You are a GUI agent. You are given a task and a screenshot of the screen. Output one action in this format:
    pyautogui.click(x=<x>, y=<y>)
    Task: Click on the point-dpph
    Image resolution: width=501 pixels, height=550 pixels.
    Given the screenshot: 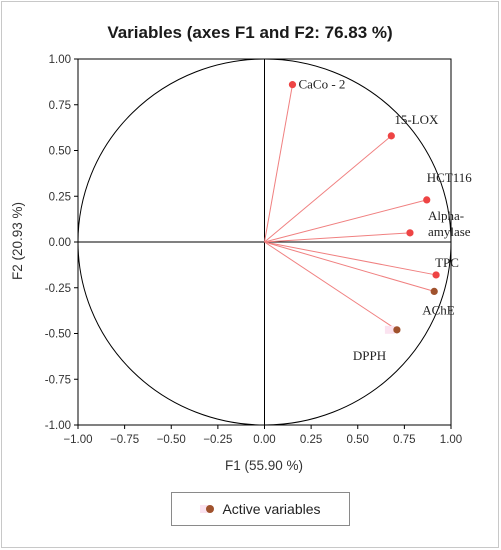 What is the action you would take?
    pyautogui.click(x=397, y=330)
    